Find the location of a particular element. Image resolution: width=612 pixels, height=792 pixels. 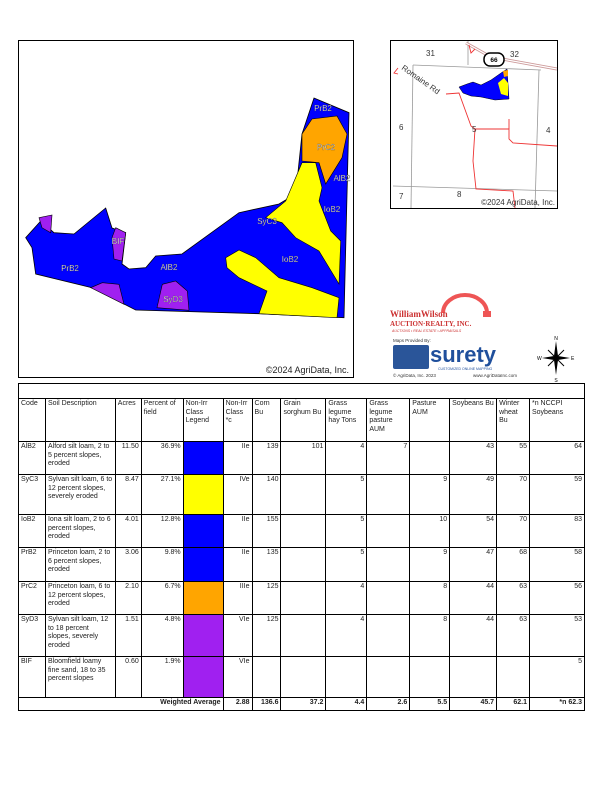

map-label: PrB2 is located at coordinates (323, 108).